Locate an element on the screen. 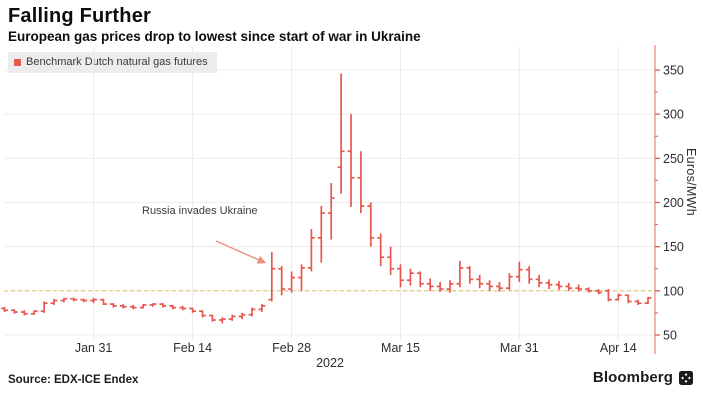 Image resolution: width=703 pixels, height=400 pixels. source-note: Source: EDX-ICE Endex is located at coordinates (73, 380).